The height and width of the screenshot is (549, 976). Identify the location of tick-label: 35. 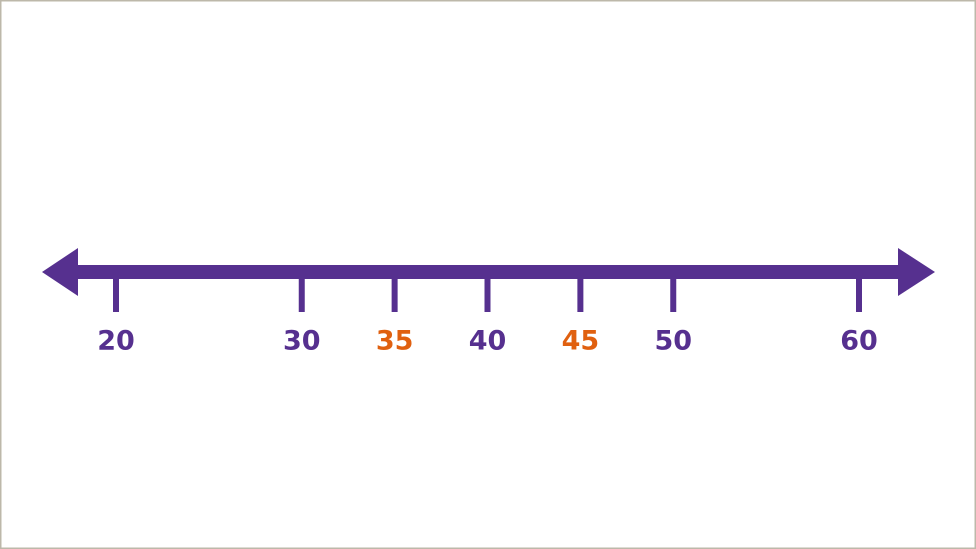
(395, 341).